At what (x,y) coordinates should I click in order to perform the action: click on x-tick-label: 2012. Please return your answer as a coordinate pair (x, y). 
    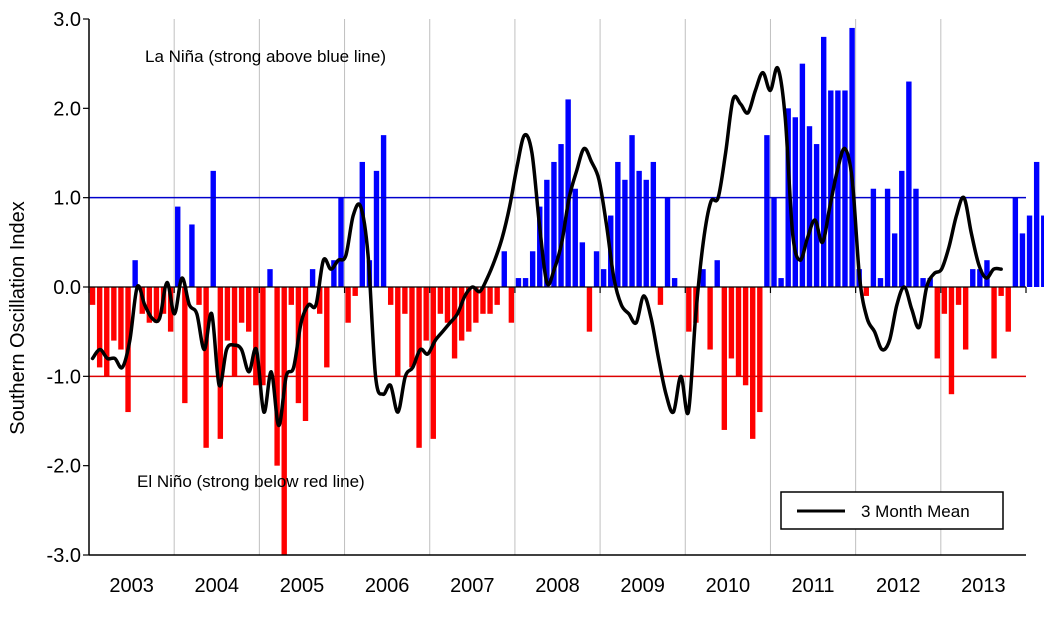
    Looking at the image, I should click on (898, 586).